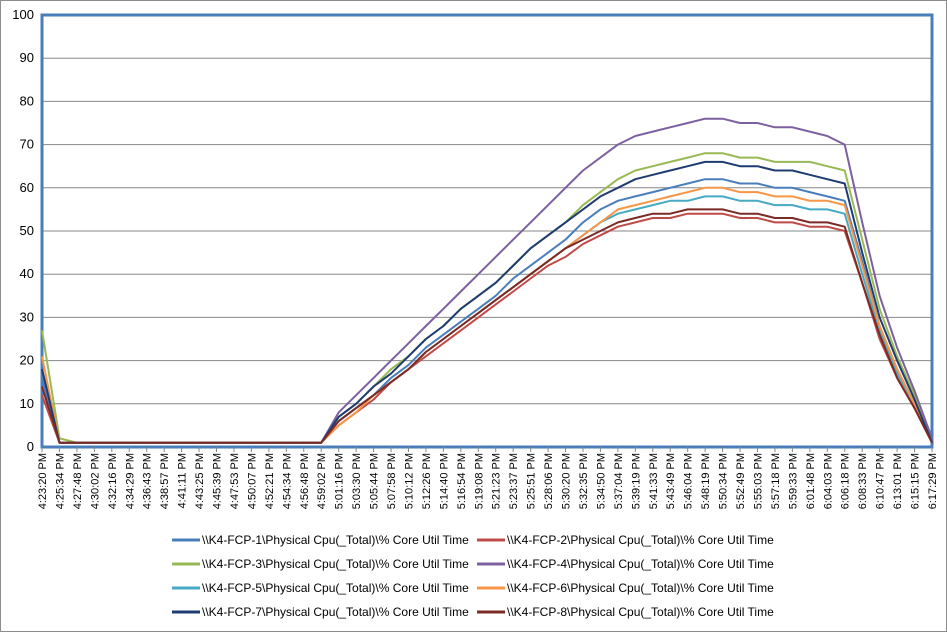 This screenshot has height=632, width=947. I want to click on x-tick-label: 5:46:04 PM, so click(689, 481).